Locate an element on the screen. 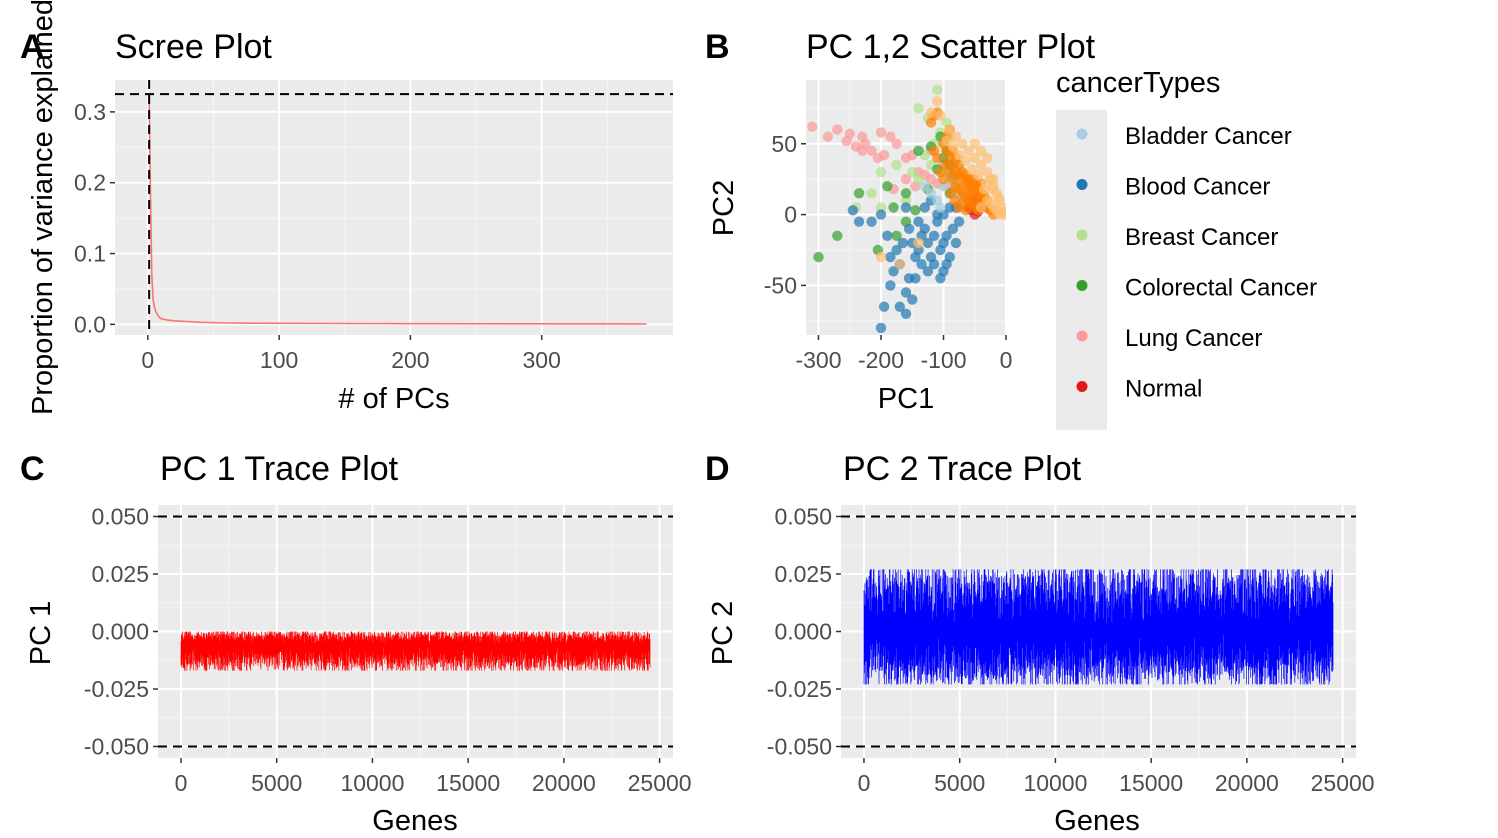  panel-a-tag: A is located at coordinates (32, 47).